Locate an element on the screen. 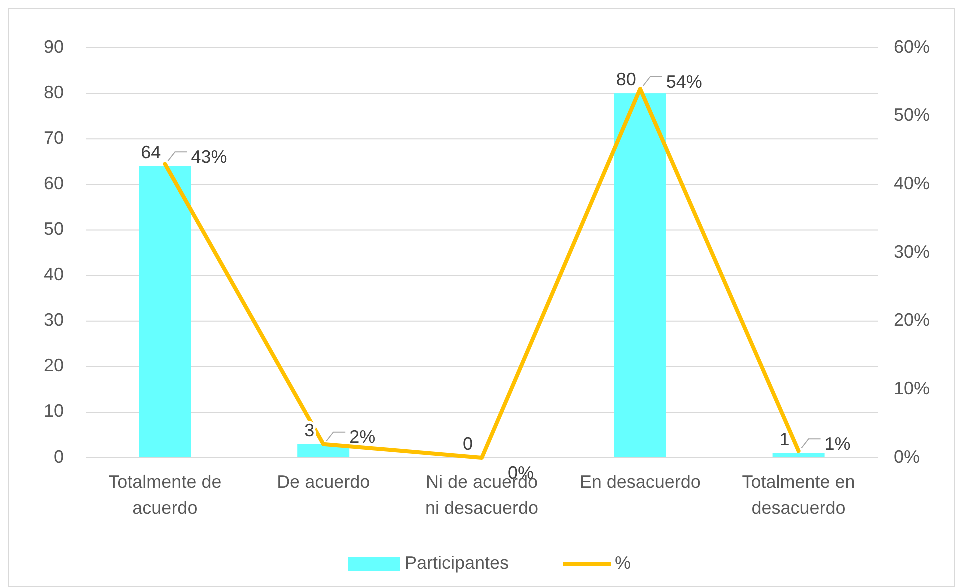  data-label: 0 is located at coordinates (468, 444).